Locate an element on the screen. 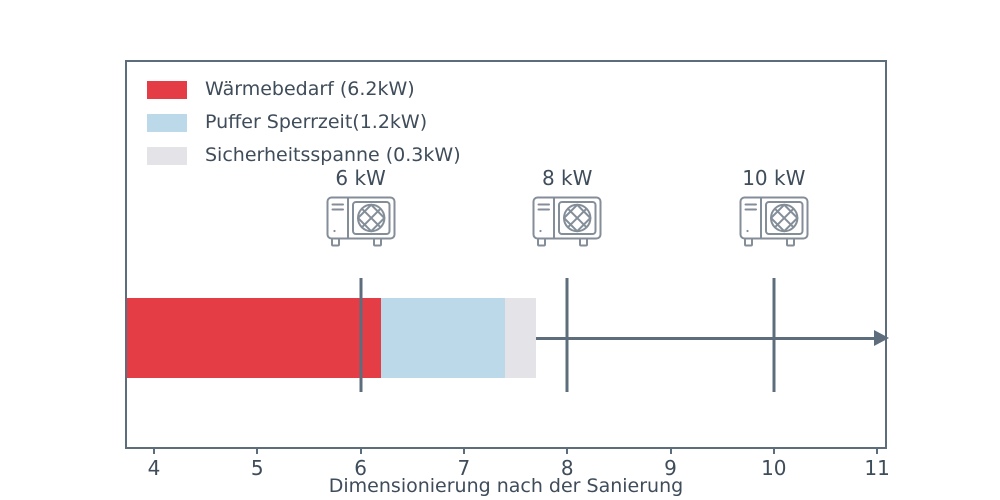 The image size is (1000, 500). bar-segment-puffer-sperrzeit is located at coordinates (443, 338).